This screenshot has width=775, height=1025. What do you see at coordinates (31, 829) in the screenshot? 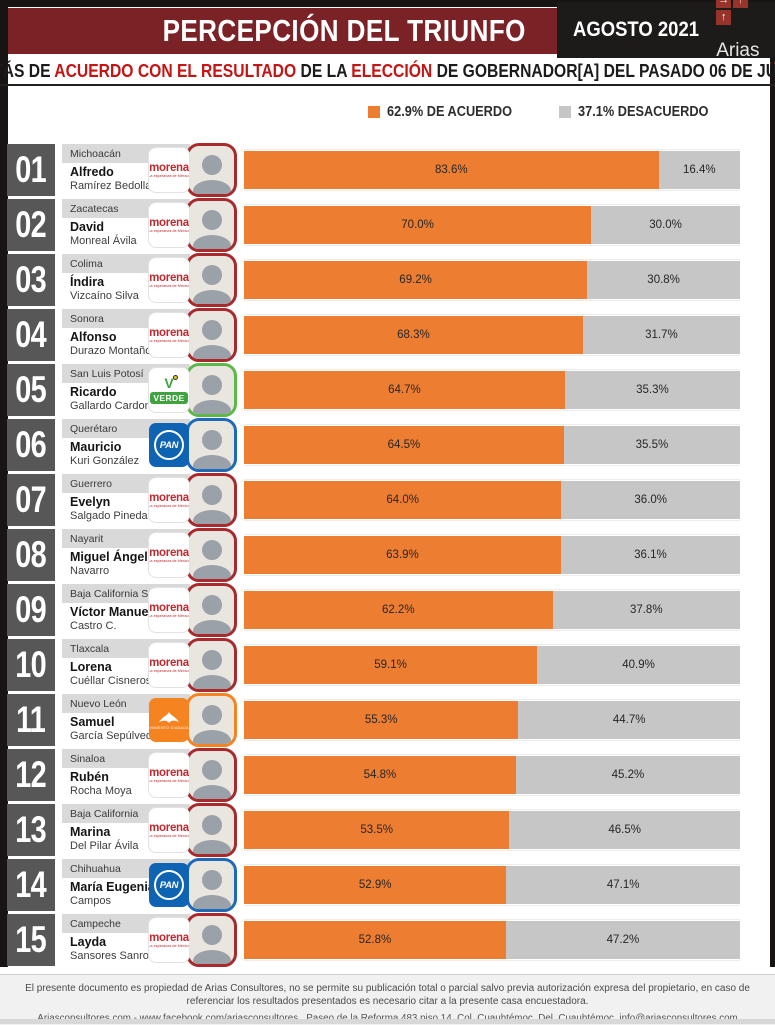
I see `rank-number: 13` at bounding box center [31, 829].